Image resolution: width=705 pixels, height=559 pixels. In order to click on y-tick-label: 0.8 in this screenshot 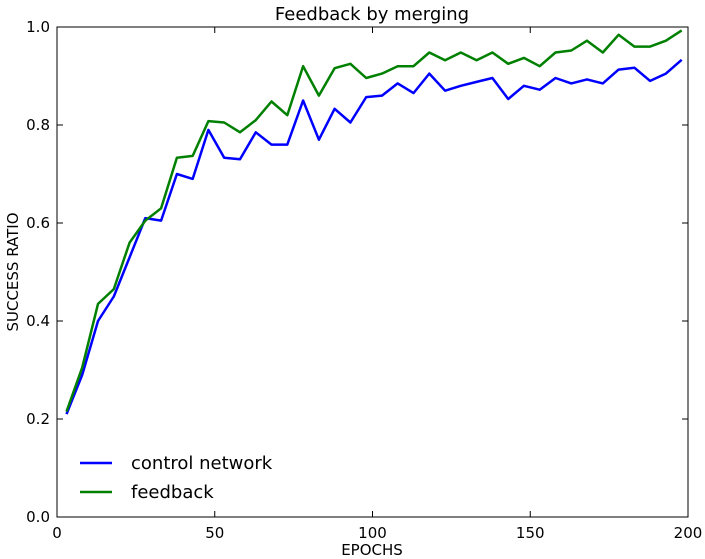, I will do `click(38, 125)`.